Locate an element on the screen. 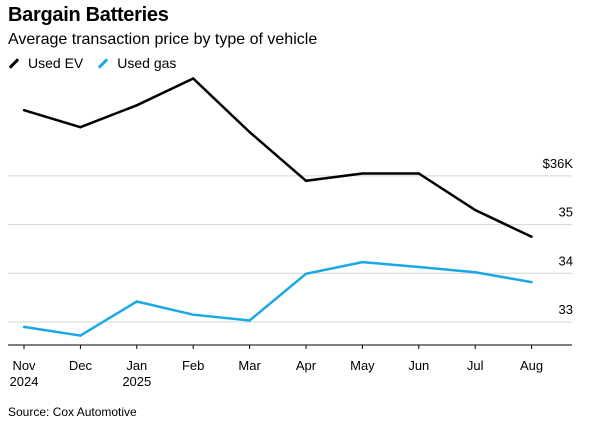  chart-title: Bargain Batteries is located at coordinates (88, 15).